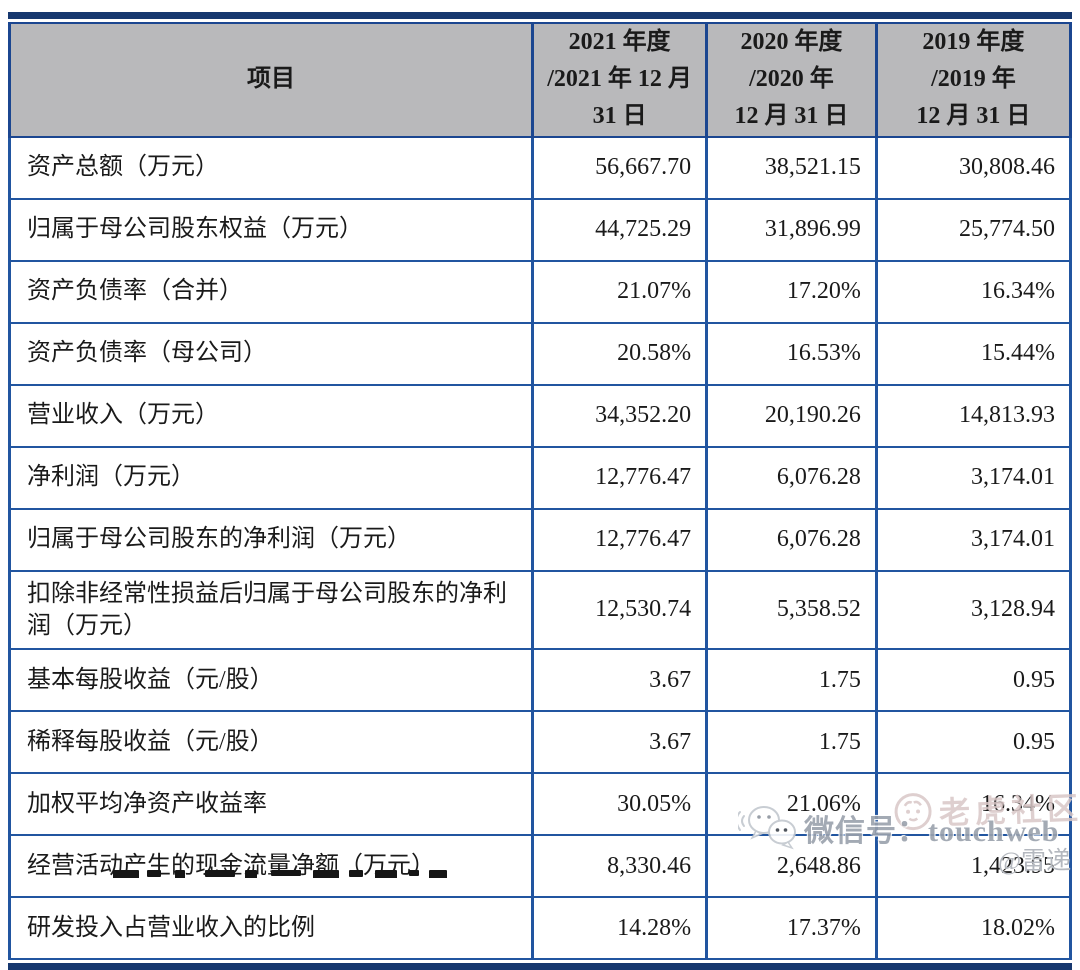 The height and width of the screenshot is (970, 1080). What do you see at coordinates (973, 610) in the screenshot?
I see `row-value-2019: 3,128.94` at bounding box center [973, 610].